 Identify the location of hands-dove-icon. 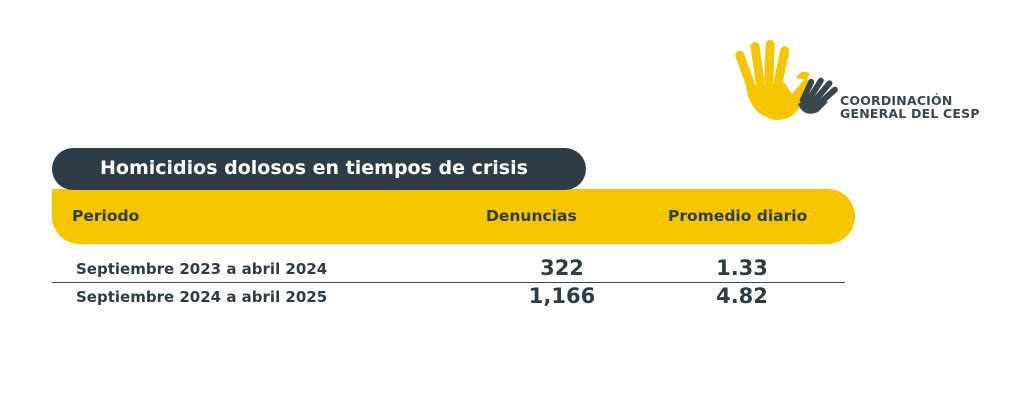
(786, 80).